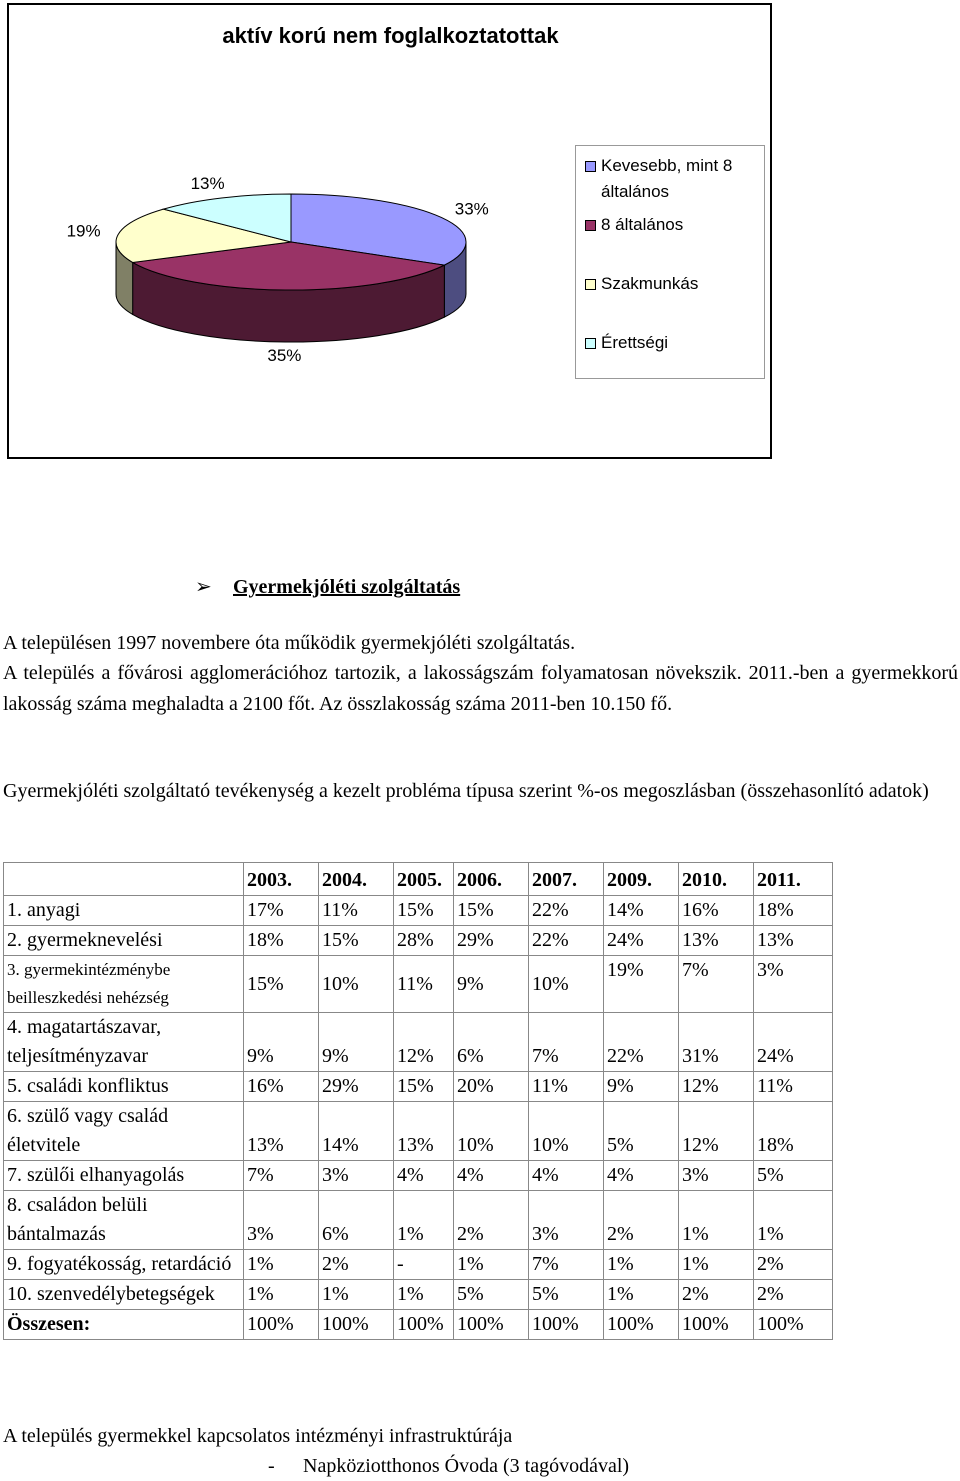 The width and height of the screenshot is (960, 1481). What do you see at coordinates (278, 269) in the screenshot?
I see `pie-chart: 33% 35% 19% 13%` at bounding box center [278, 269].